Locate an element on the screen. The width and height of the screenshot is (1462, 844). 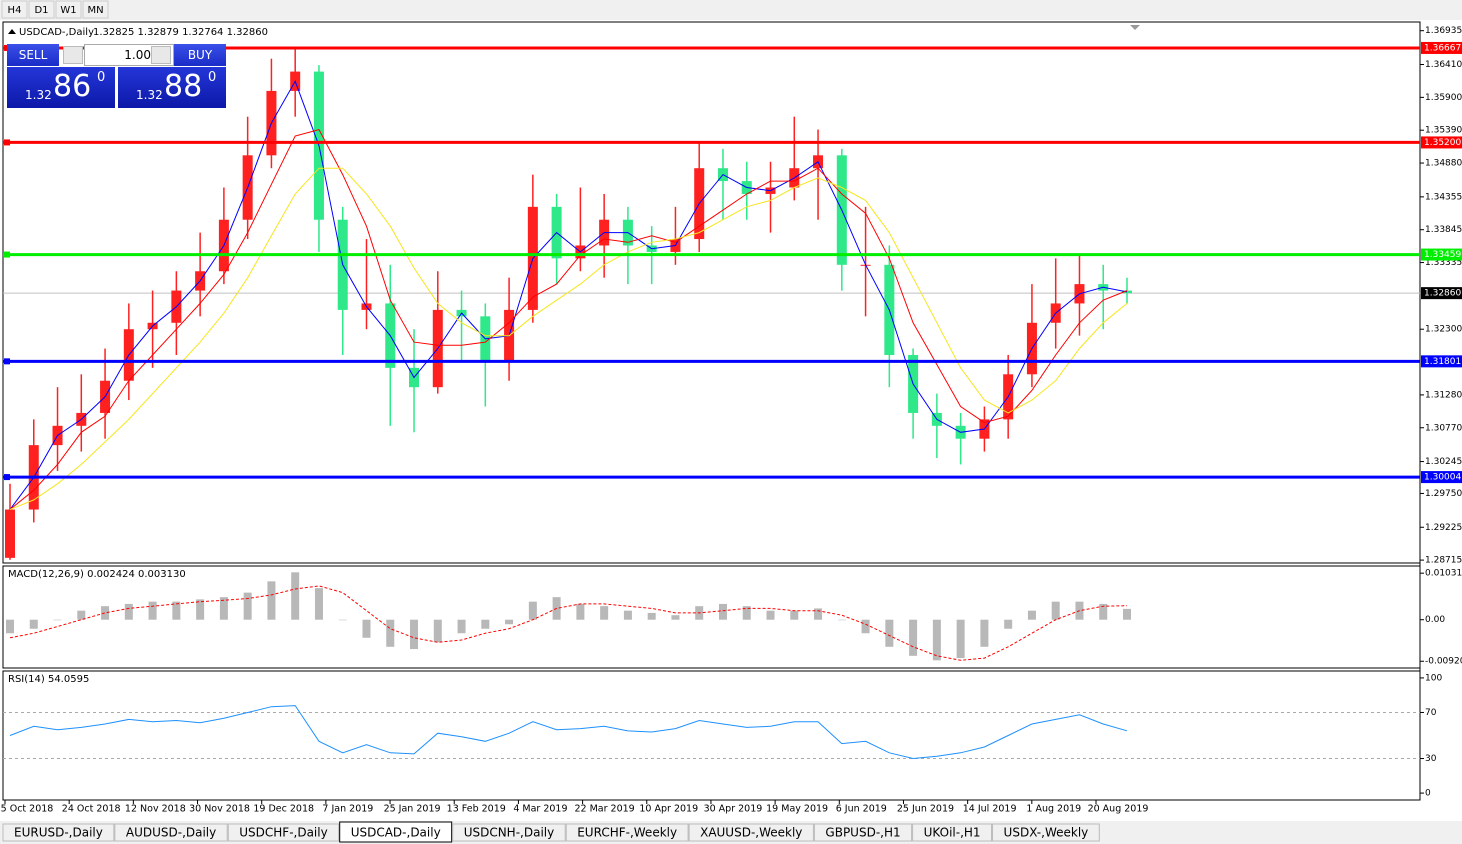
buy-button: BUY is located at coordinates (200, 55).